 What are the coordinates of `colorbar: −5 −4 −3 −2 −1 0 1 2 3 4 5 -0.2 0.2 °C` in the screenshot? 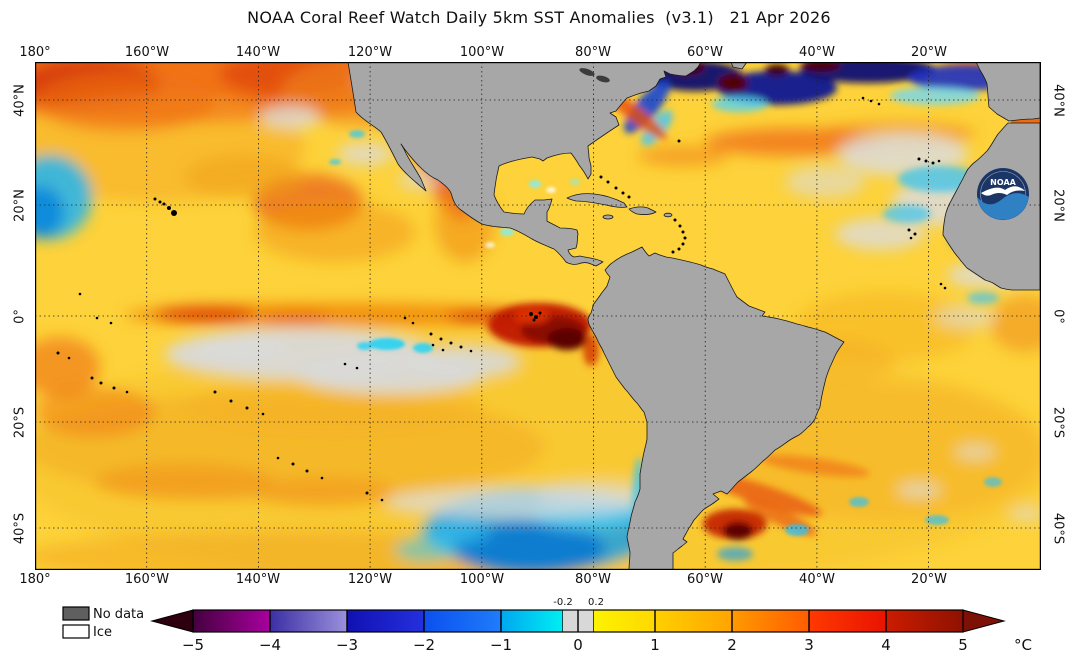 It's located at (591, 625).